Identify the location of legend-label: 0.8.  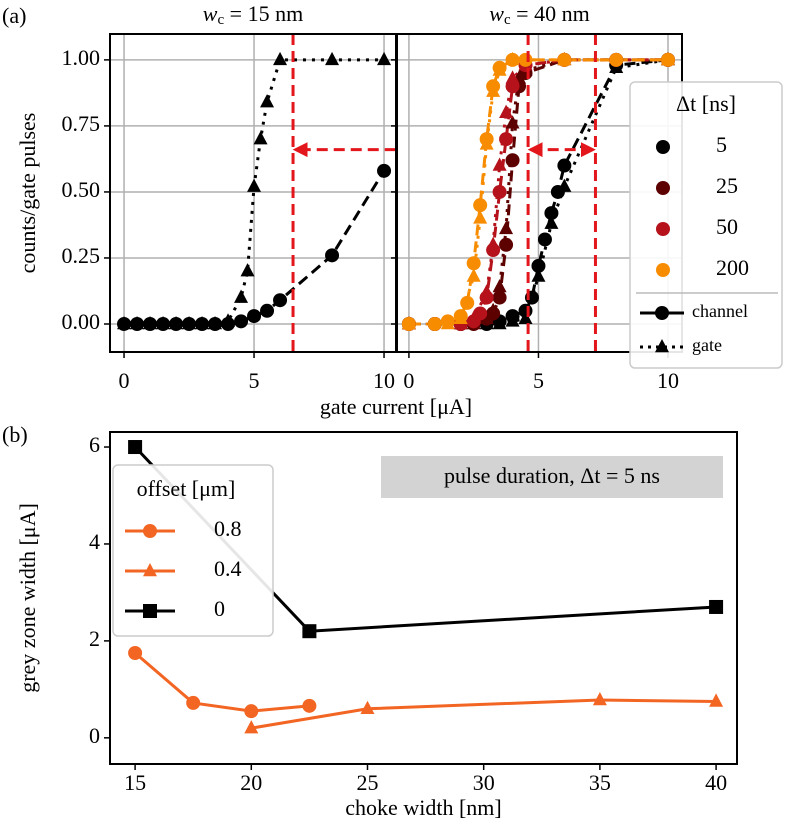
(228, 528).